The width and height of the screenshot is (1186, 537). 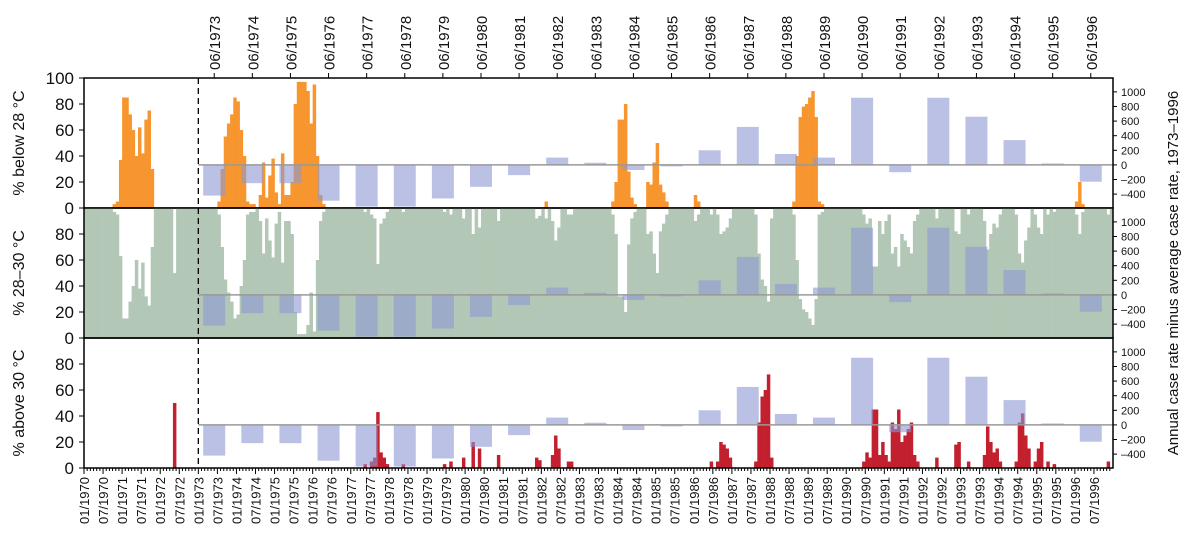 I want to click on x-tick-label: 07/1975, so click(x=294, y=500).